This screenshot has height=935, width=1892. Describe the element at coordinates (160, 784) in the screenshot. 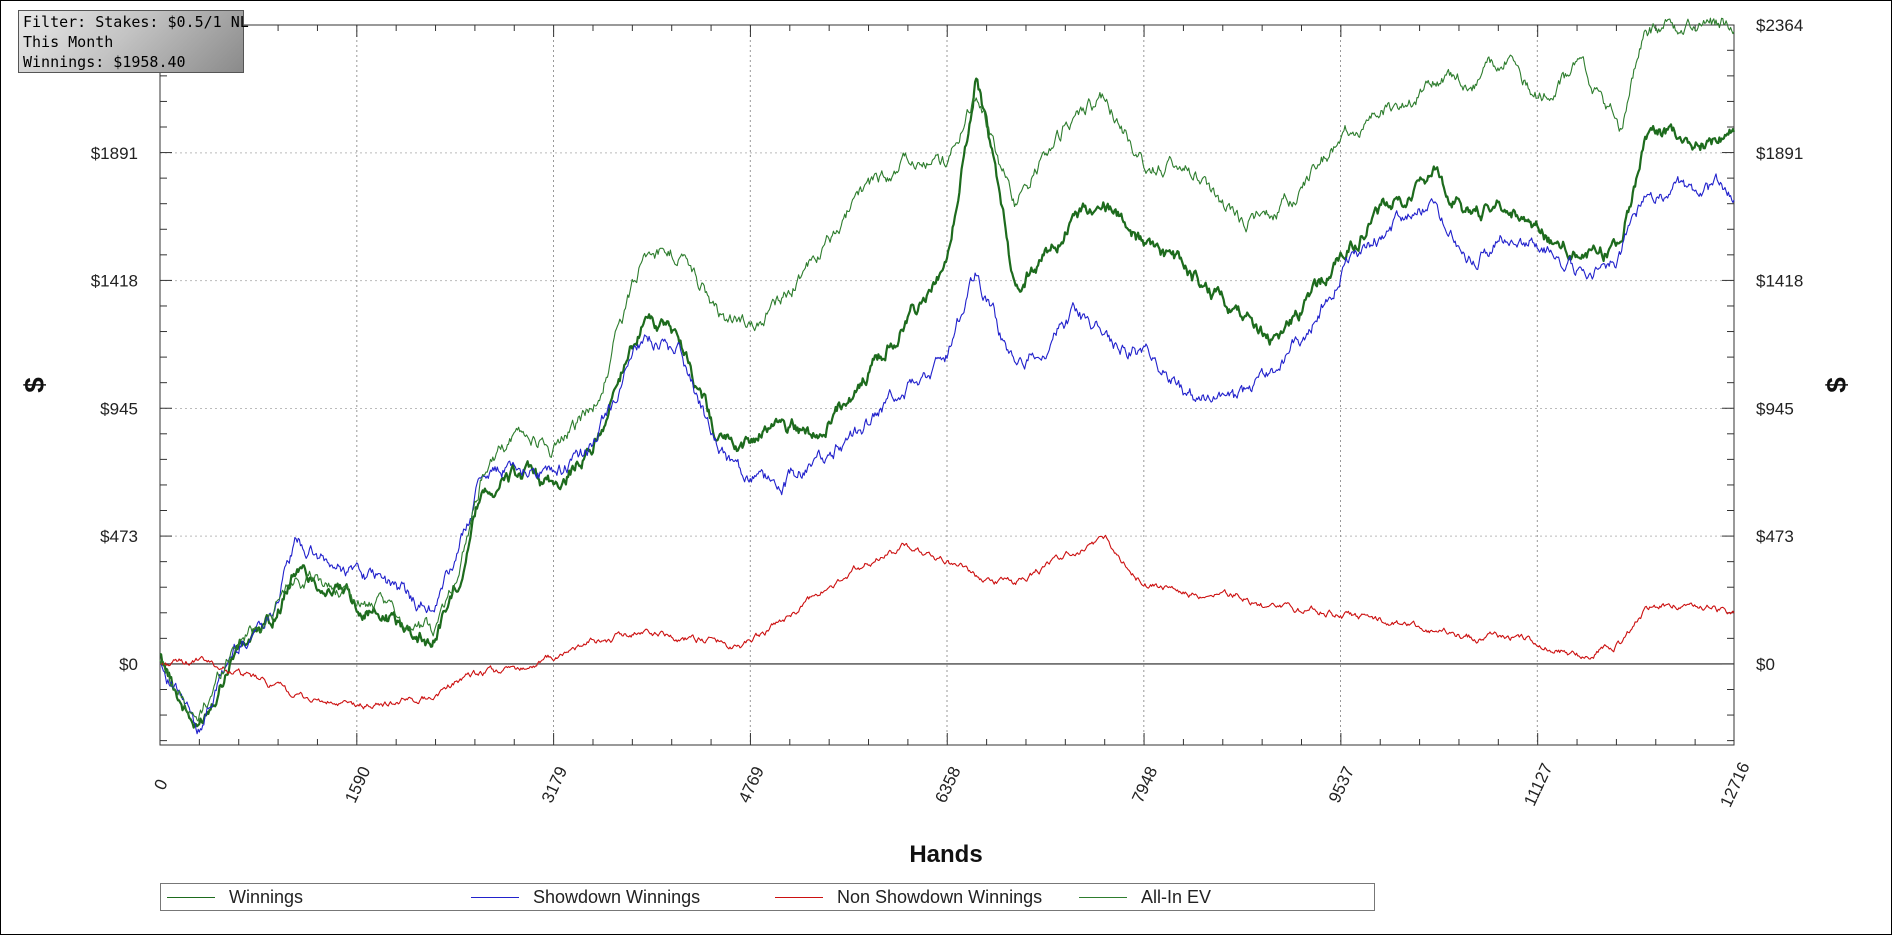

I see `x-tick-label: 0` at that location.